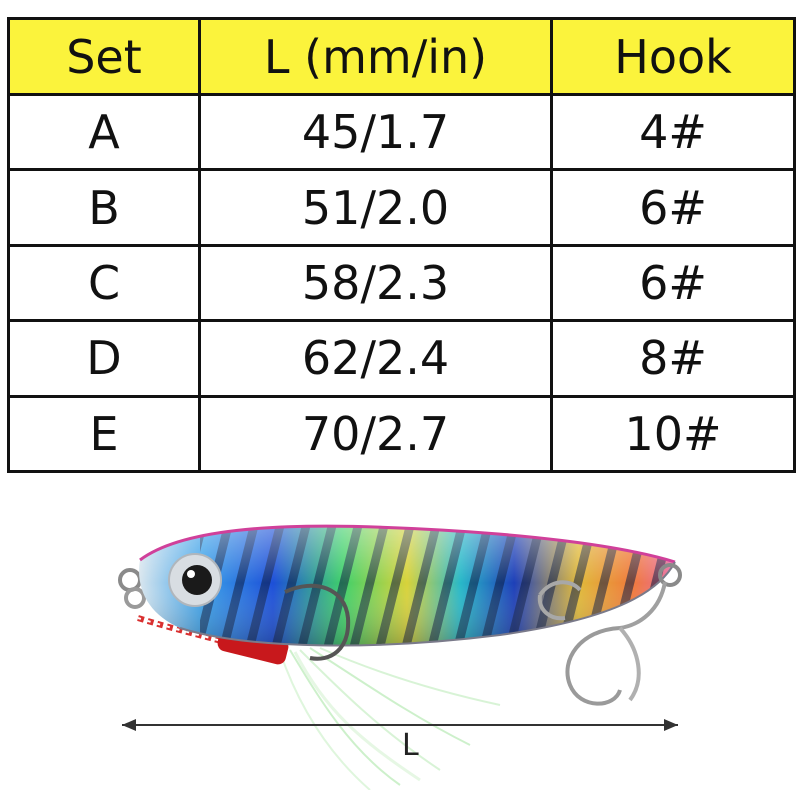 This screenshot has width=800, height=800. I want to click on length-dimension-arrow, so click(400, 725).